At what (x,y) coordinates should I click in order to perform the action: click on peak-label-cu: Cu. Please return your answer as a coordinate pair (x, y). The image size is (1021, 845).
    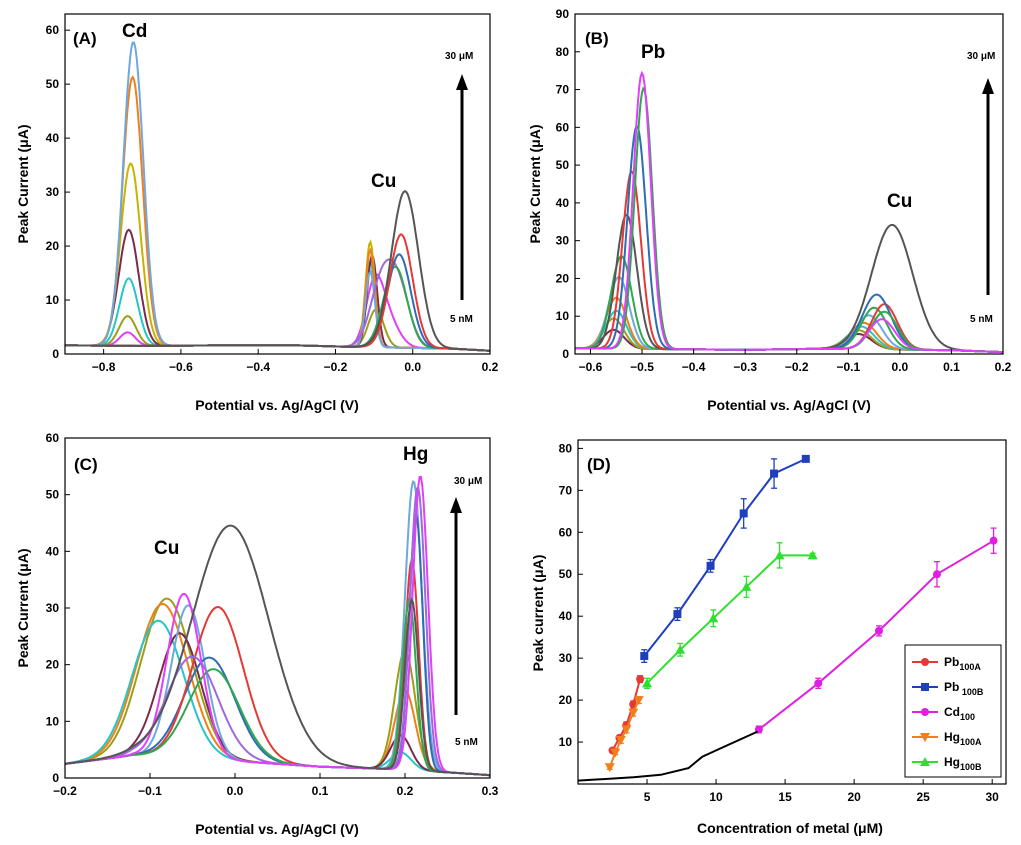
    Looking at the image, I should click on (899, 201).